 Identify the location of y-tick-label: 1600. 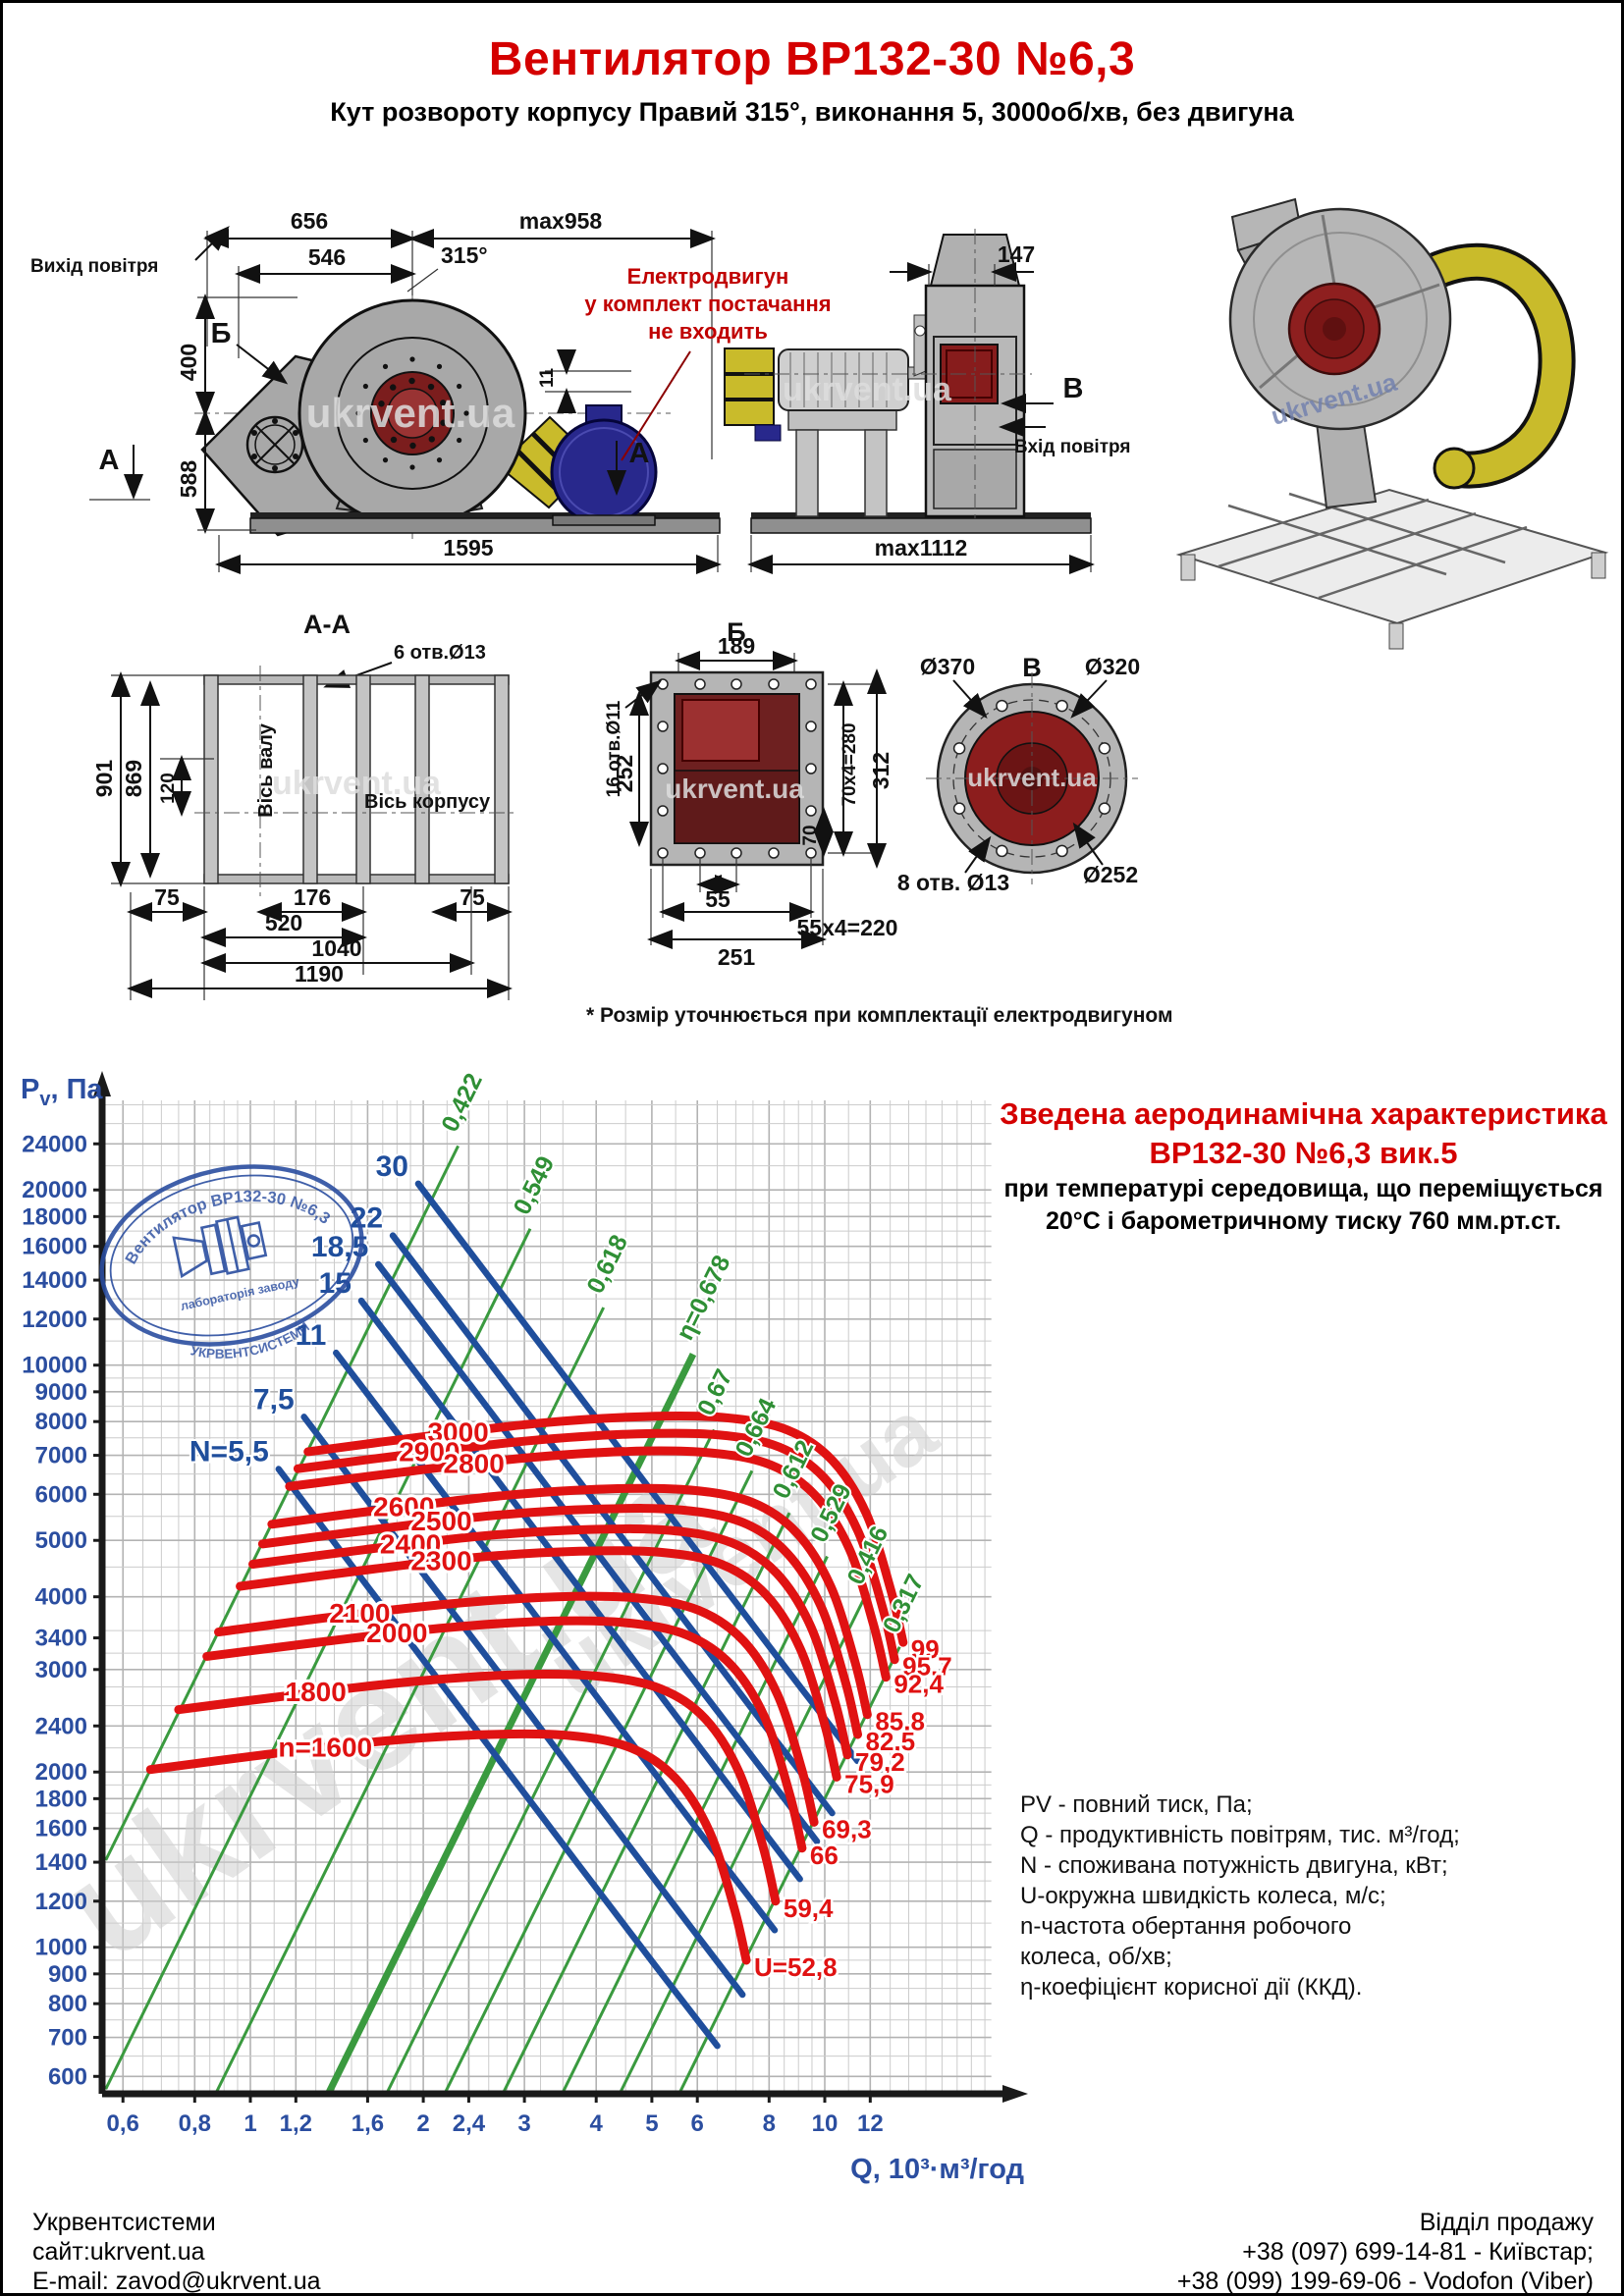
(61, 1829).